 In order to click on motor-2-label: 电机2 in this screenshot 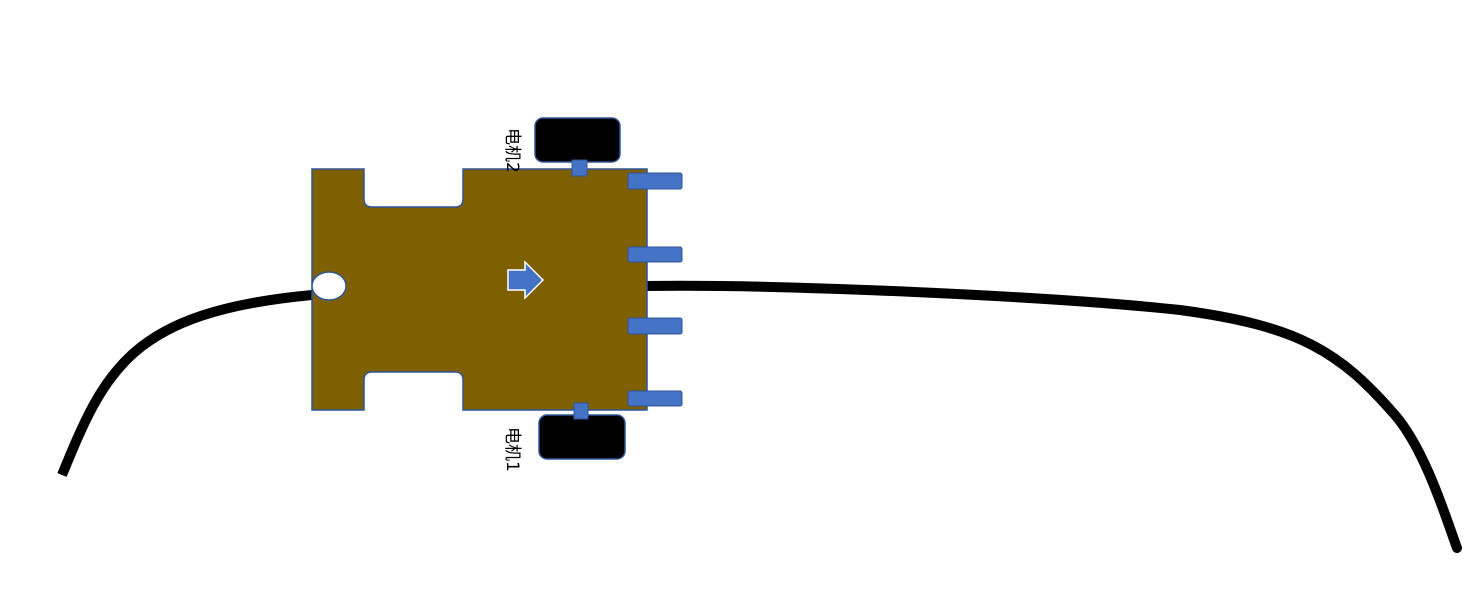, I will do `click(512, 150)`.